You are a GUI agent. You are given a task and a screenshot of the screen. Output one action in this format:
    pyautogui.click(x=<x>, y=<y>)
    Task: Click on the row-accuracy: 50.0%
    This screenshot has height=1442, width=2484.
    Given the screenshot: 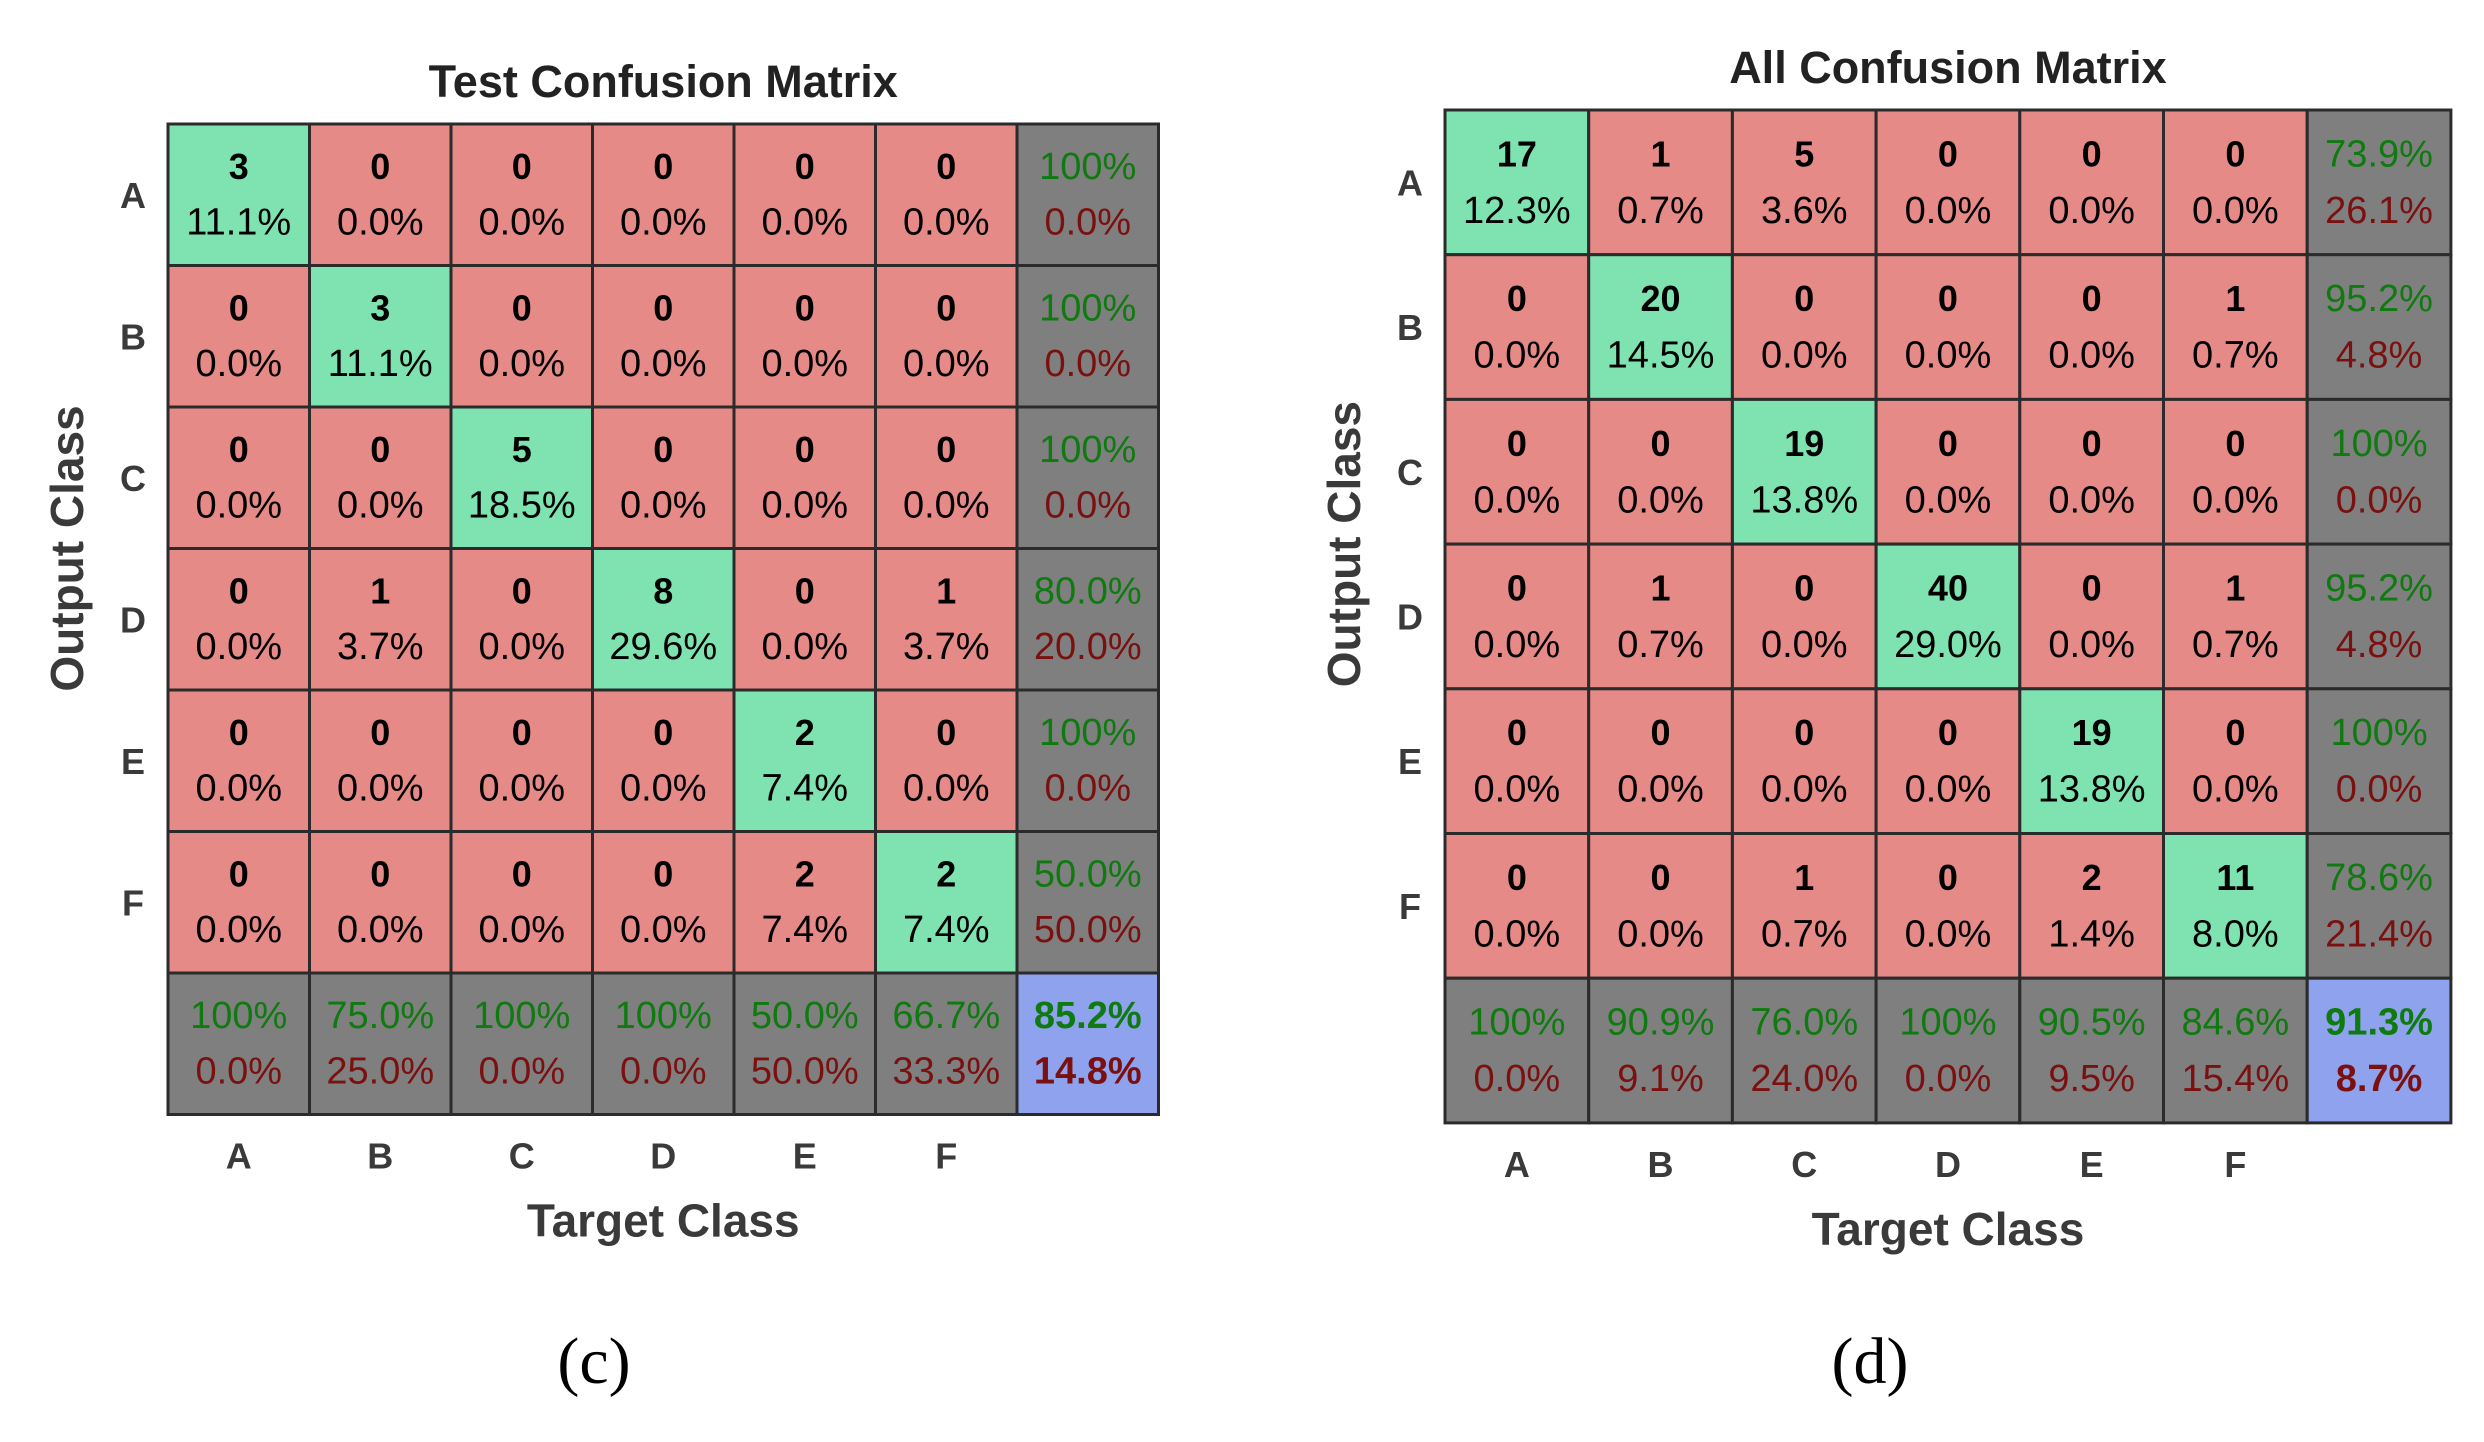 What is the action you would take?
    pyautogui.click(x=1088, y=875)
    